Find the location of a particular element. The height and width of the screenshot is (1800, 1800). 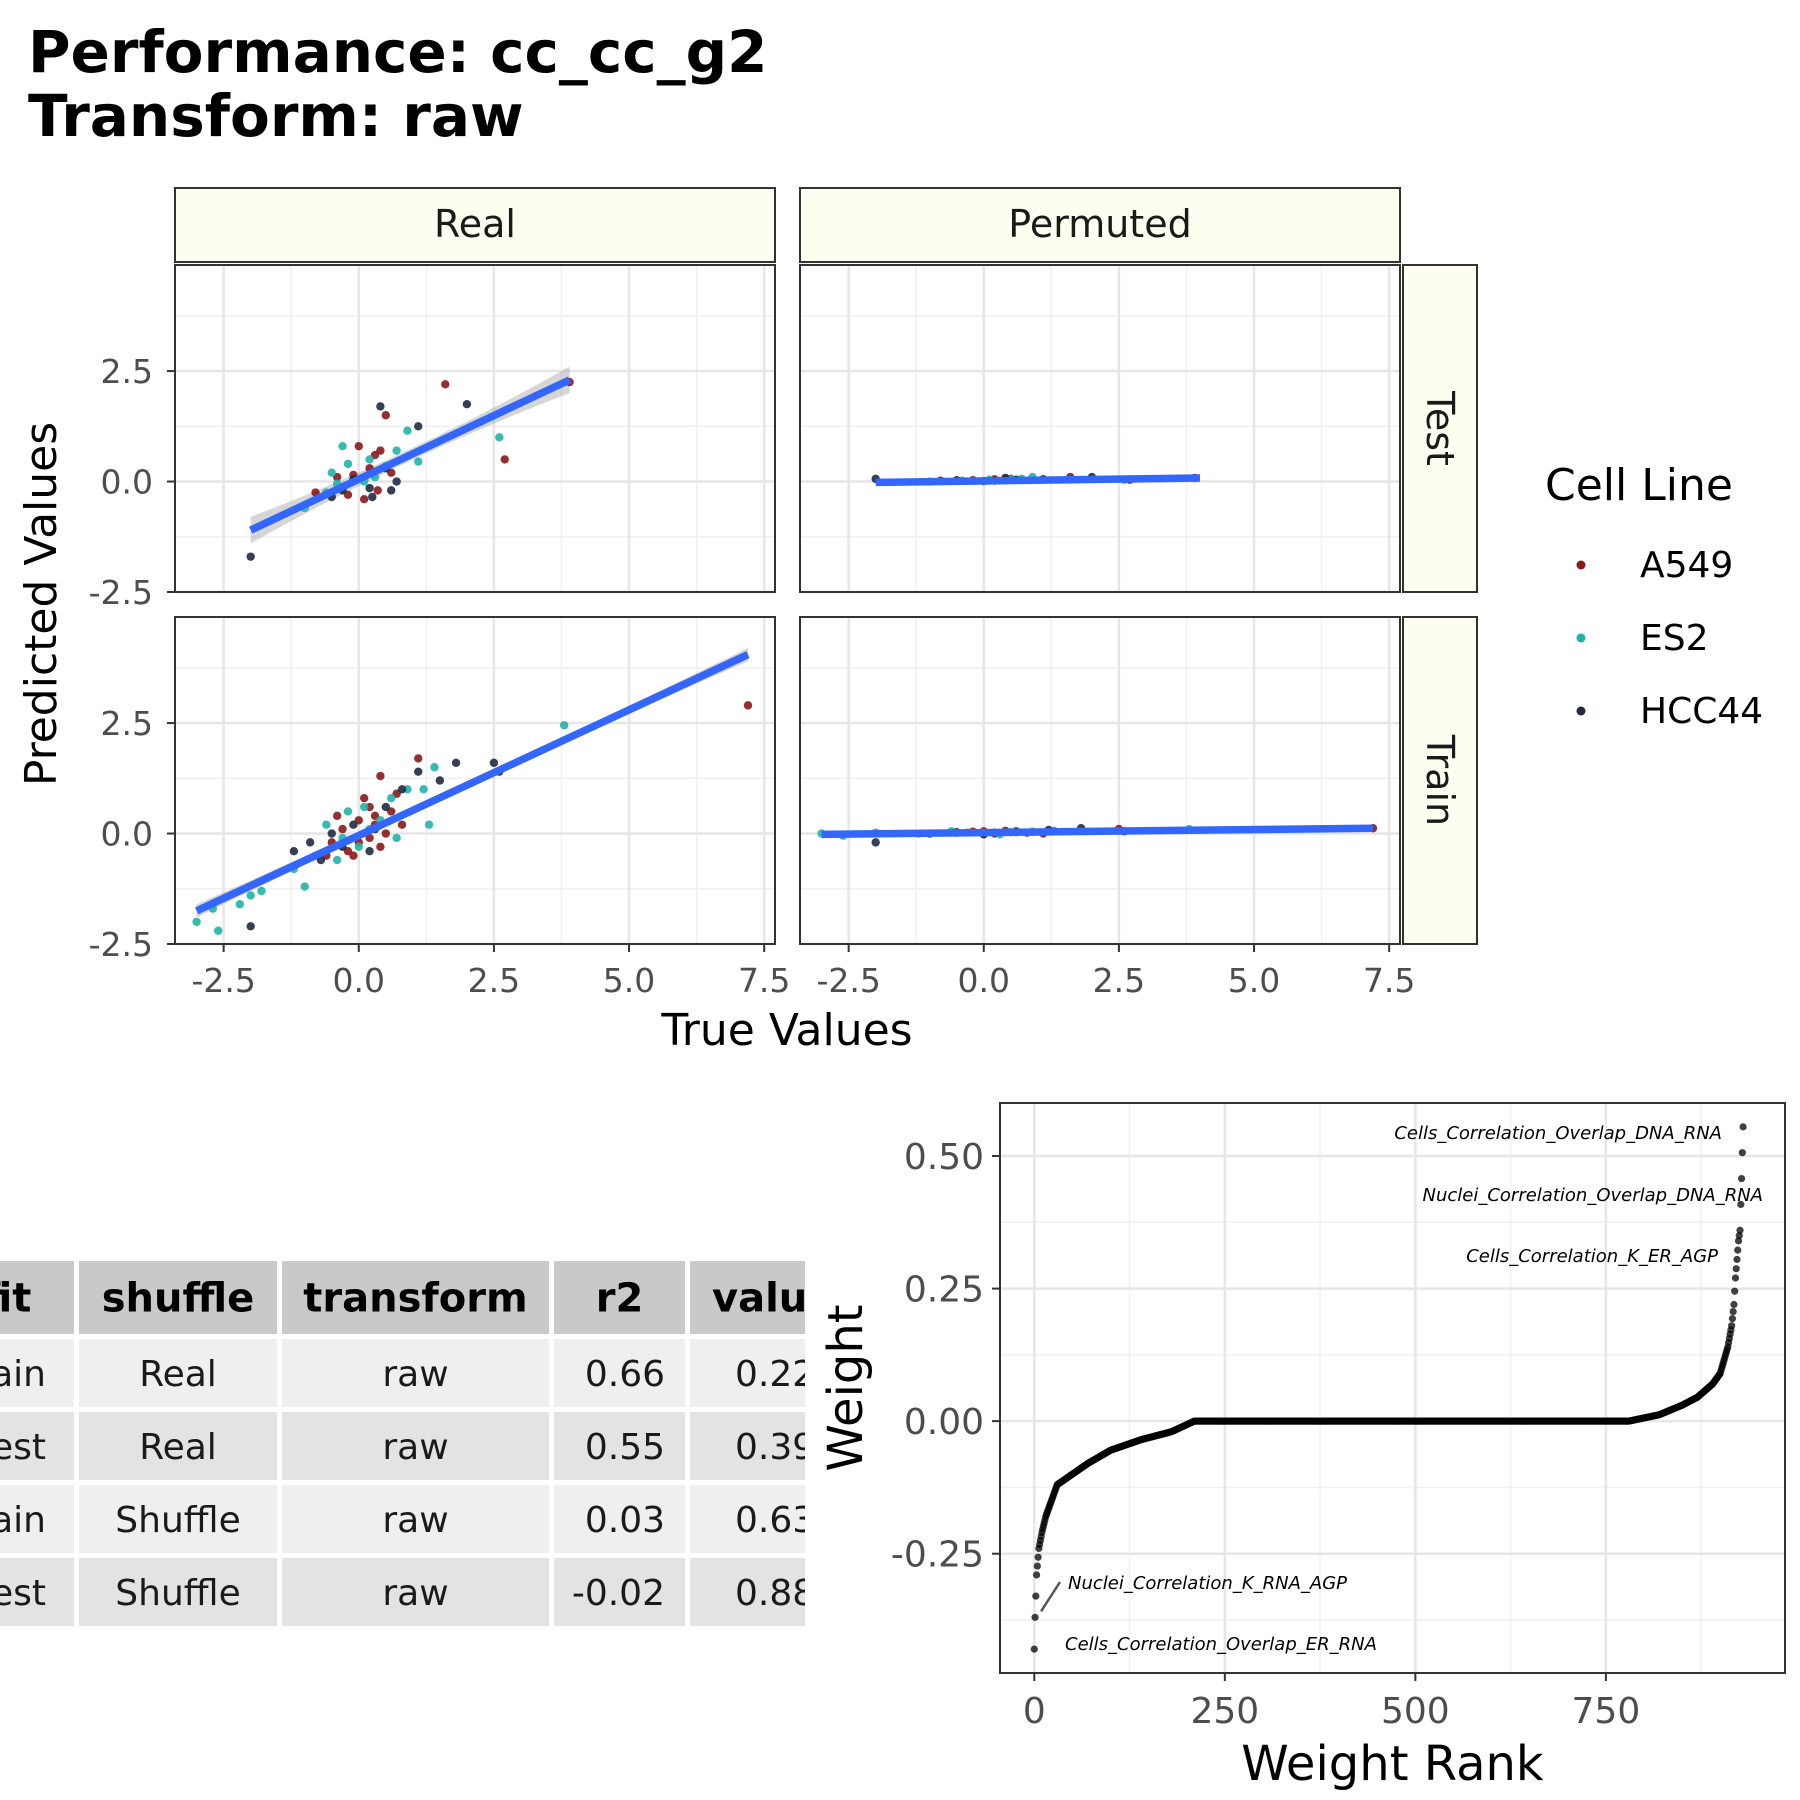

table-cell: 0.66 is located at coordinates (625, 1374).